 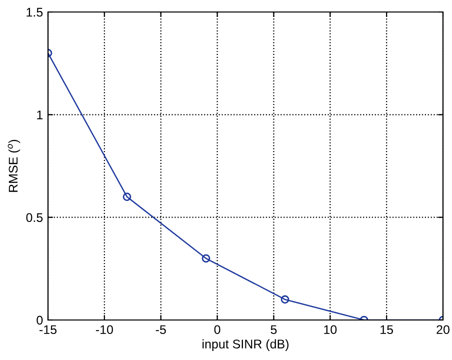 I want to click on x-tick-label: -5, so click(x=161, y=329).